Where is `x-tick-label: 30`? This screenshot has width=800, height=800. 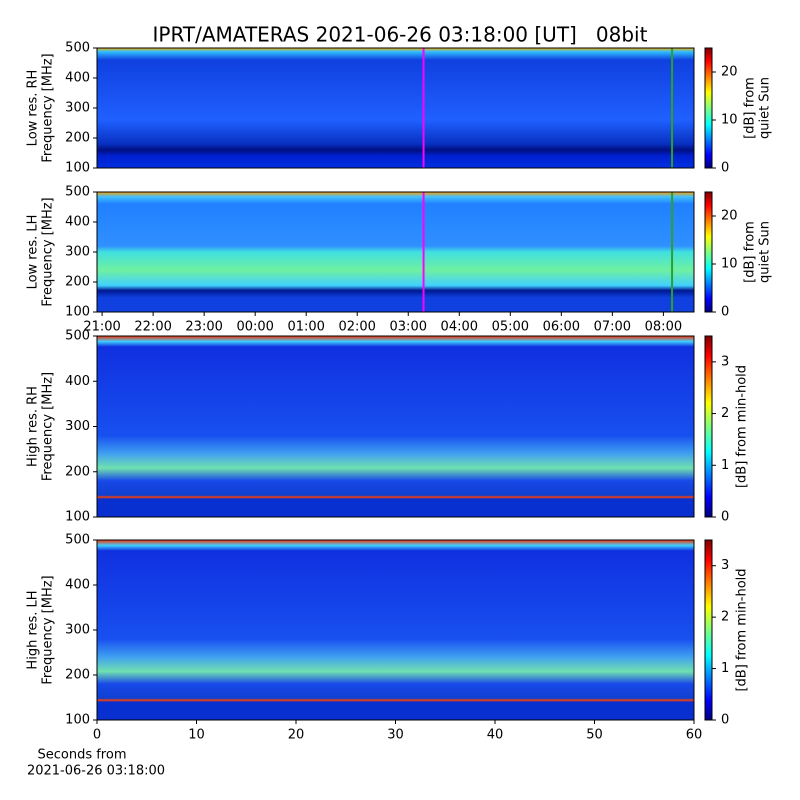
x-tick-label: 30 is located at coordinates (395, 735).